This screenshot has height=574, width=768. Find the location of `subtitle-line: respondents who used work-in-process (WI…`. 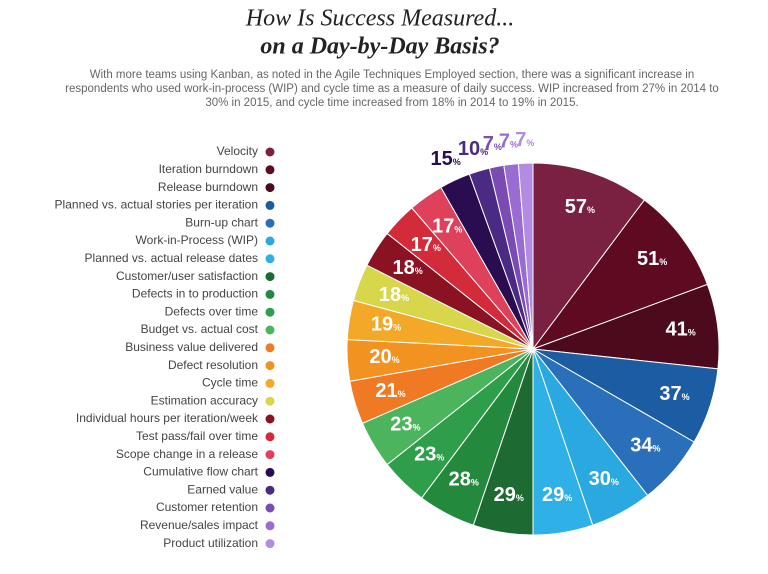

subtitle-line: respondents who used work-in-process (WI… is located at coordinates (392, 89).